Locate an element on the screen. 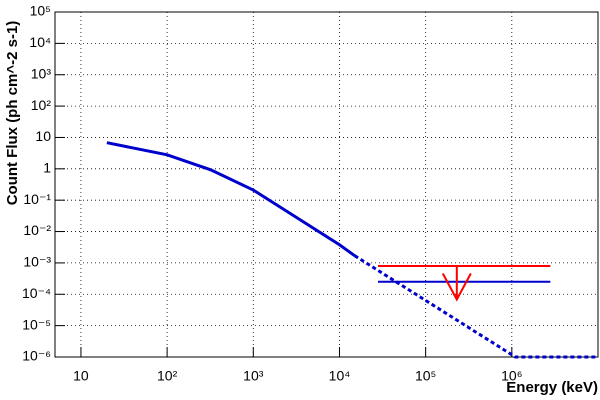 This screenshot has width=600, height=400. x-tick-label: 10⁴ is located at coordinates (340, 376).